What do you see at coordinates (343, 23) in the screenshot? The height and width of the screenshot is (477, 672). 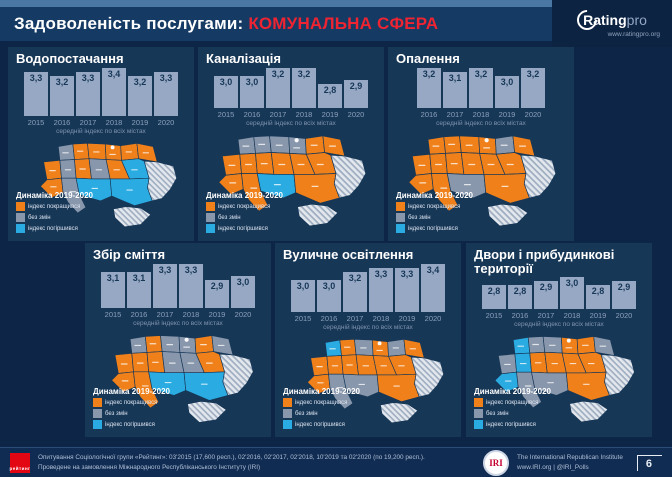 I see `page-title-highlight: КОМУНАЛЬНА СФЕРА` at bounding box center [343, 23].